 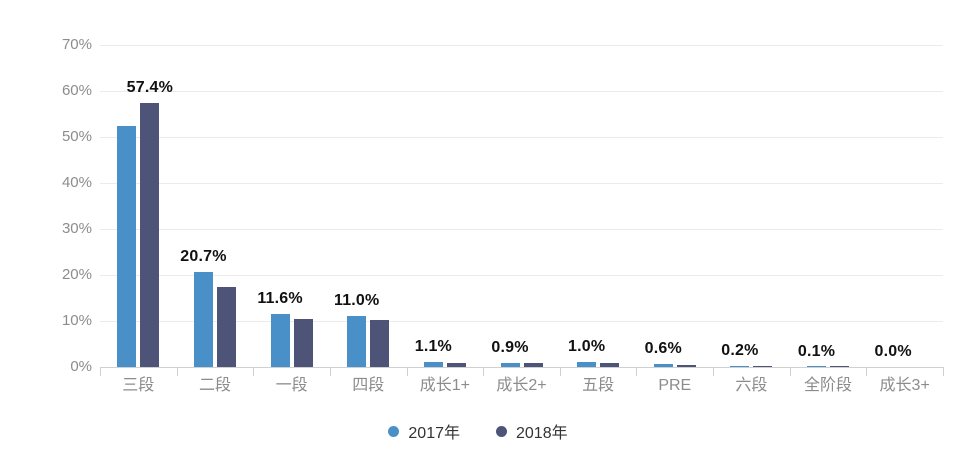 What do you see at coordinates (280, 298) in the screenshot?
I see `value-label: 11.6%` at bounding box center [280, 298].